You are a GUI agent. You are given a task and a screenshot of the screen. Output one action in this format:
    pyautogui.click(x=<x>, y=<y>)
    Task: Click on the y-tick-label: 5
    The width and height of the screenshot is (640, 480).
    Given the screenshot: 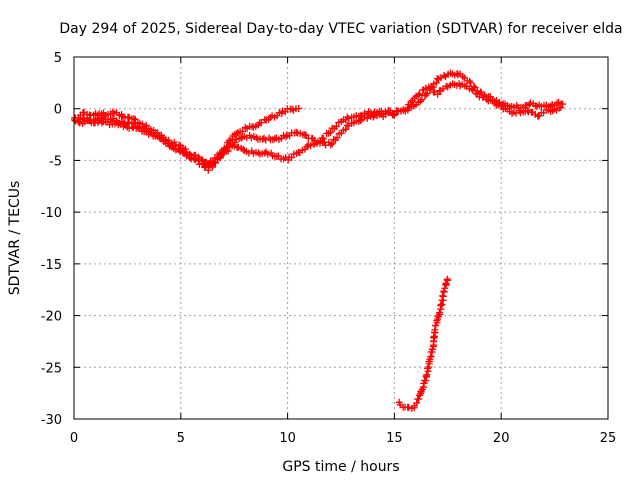 What is the action you would take?
    pyautogui.click(x=58, y=58)
    